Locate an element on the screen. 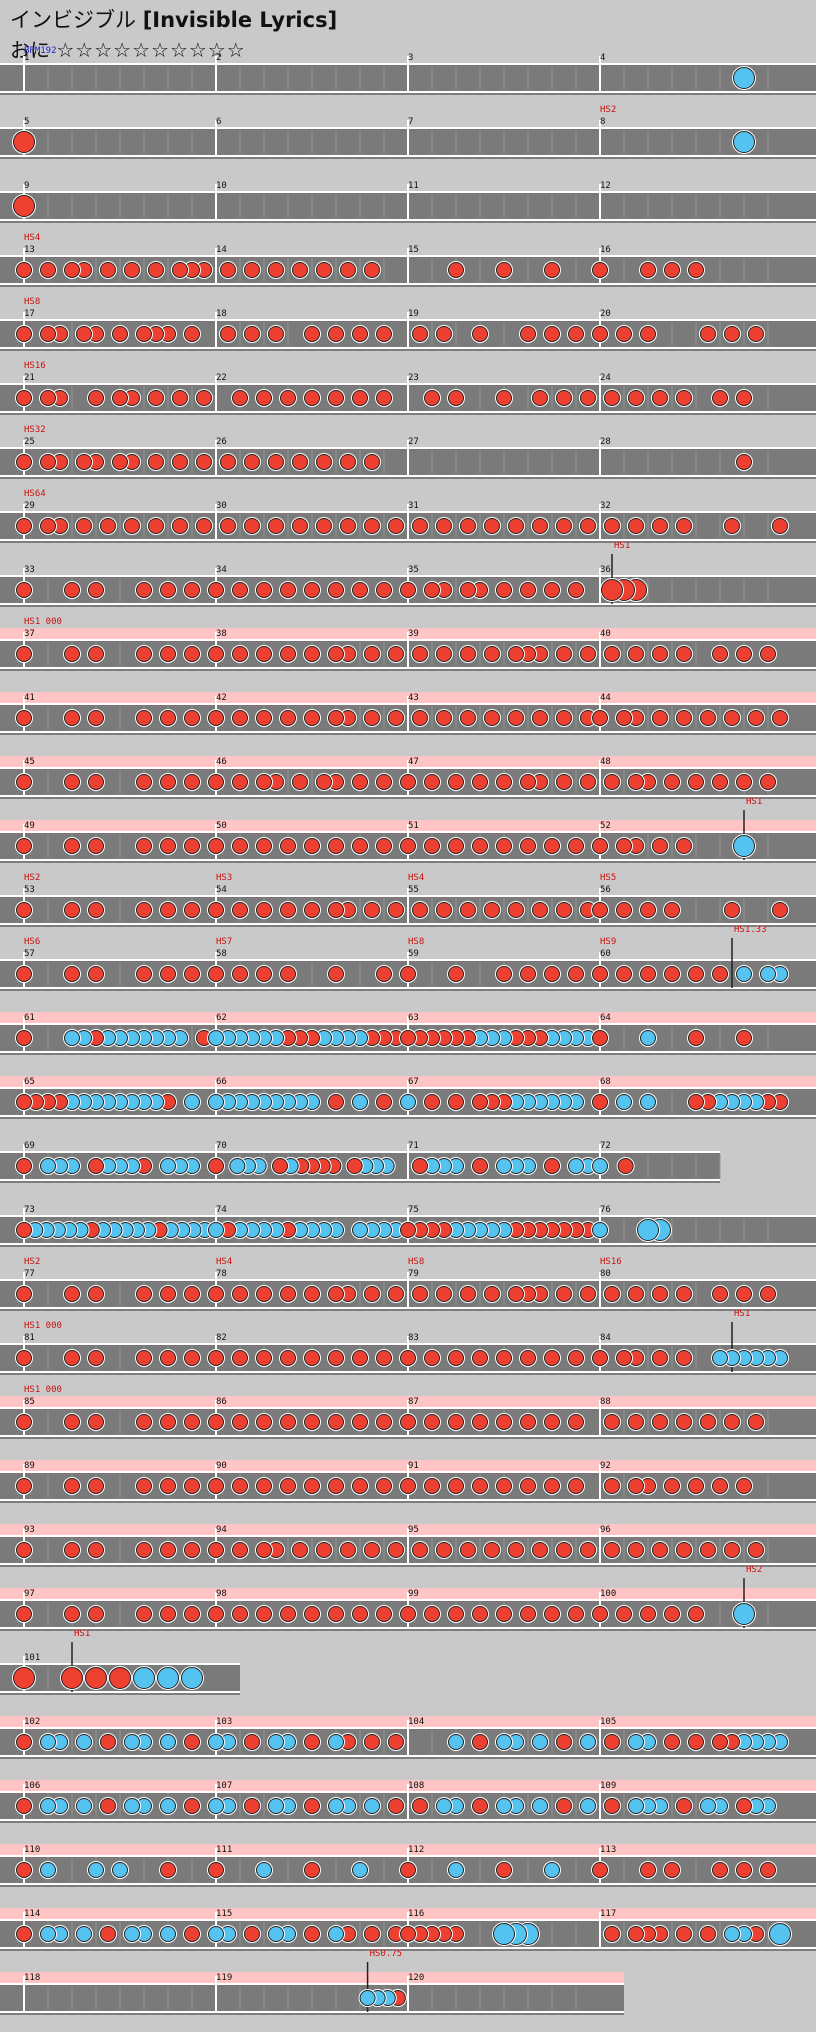  measure-number: 47 is located at coordinates (413, 762).